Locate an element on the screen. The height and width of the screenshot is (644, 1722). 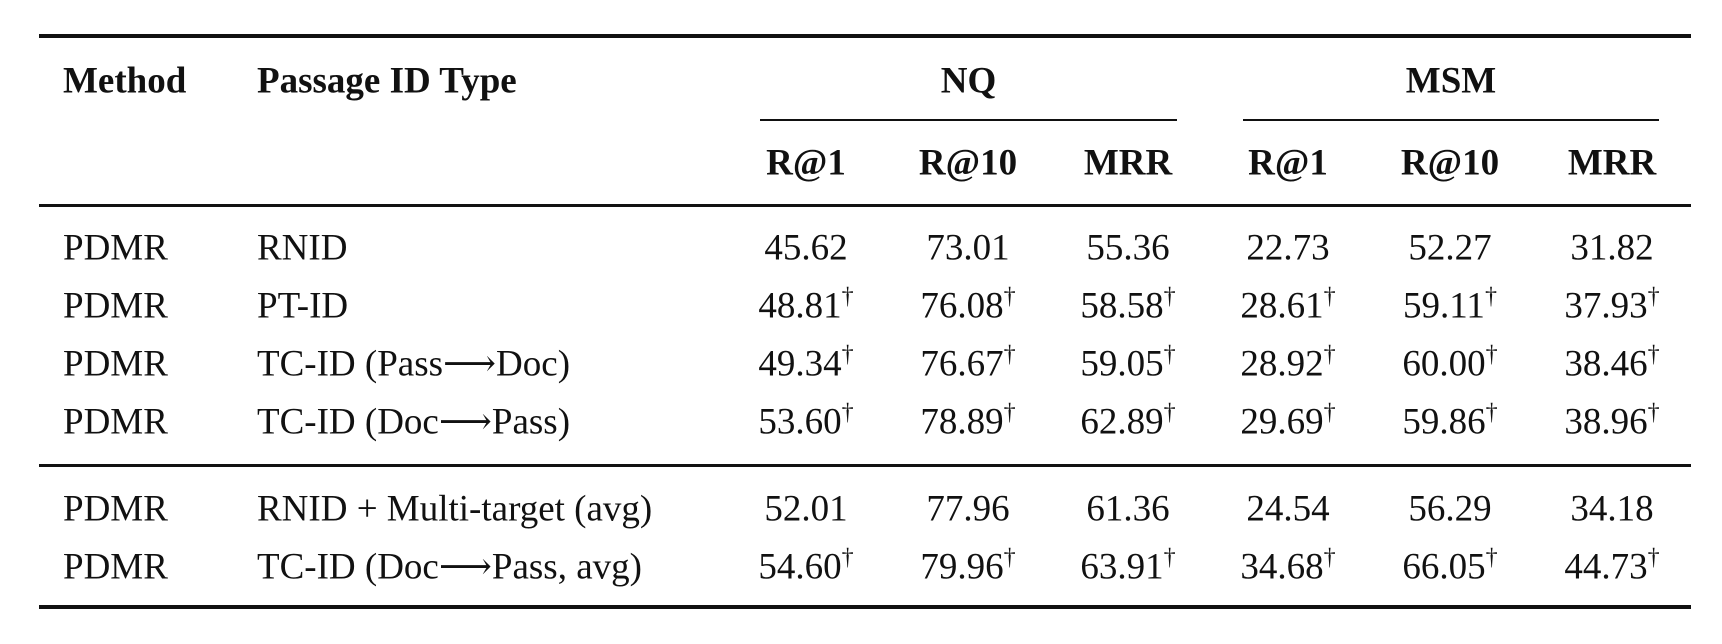
group-header: NQ is located at coordinates (968, 81).